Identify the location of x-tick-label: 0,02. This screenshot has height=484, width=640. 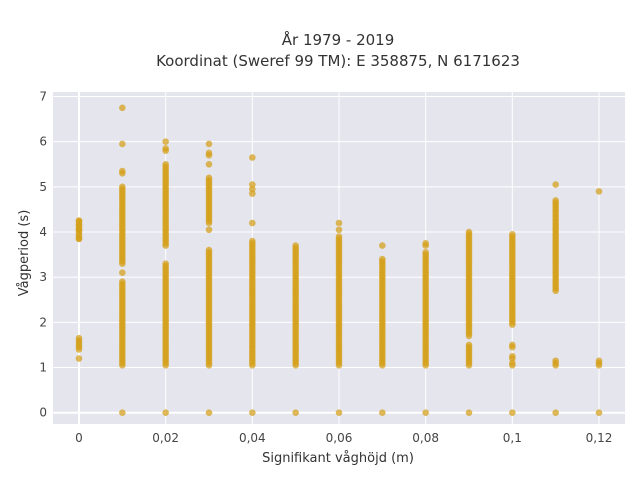
(165, 438).